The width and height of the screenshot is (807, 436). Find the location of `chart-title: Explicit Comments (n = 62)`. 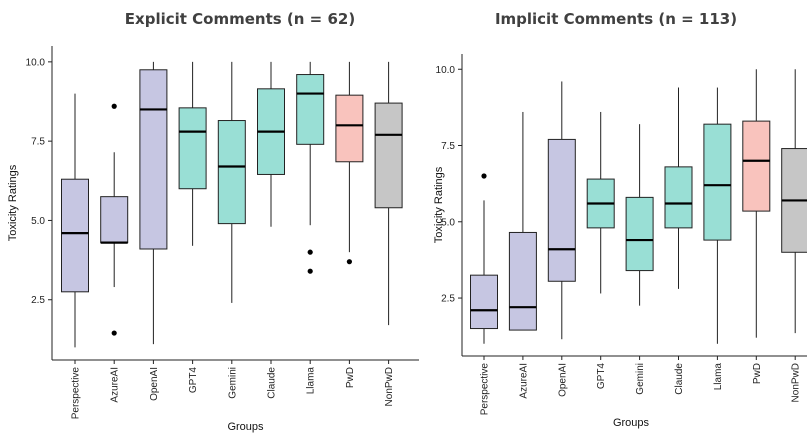

chart-title: Explicit Comments (n = 62) is located at coordinates (240, 19).